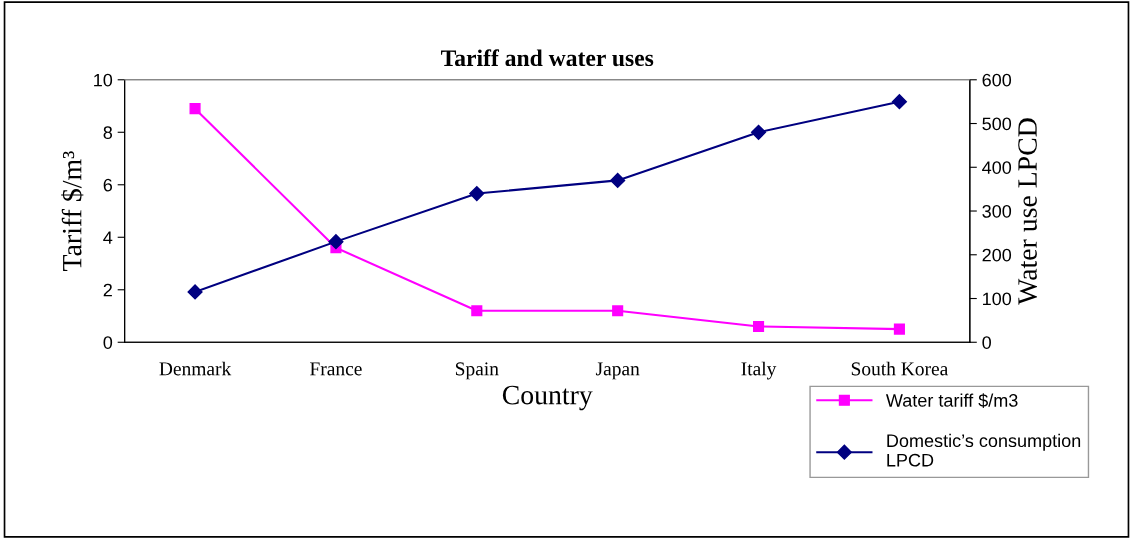  Describe the element at coordinates (617, 371) in the screenshot. I see `x-tick-label: Japan` at that location.